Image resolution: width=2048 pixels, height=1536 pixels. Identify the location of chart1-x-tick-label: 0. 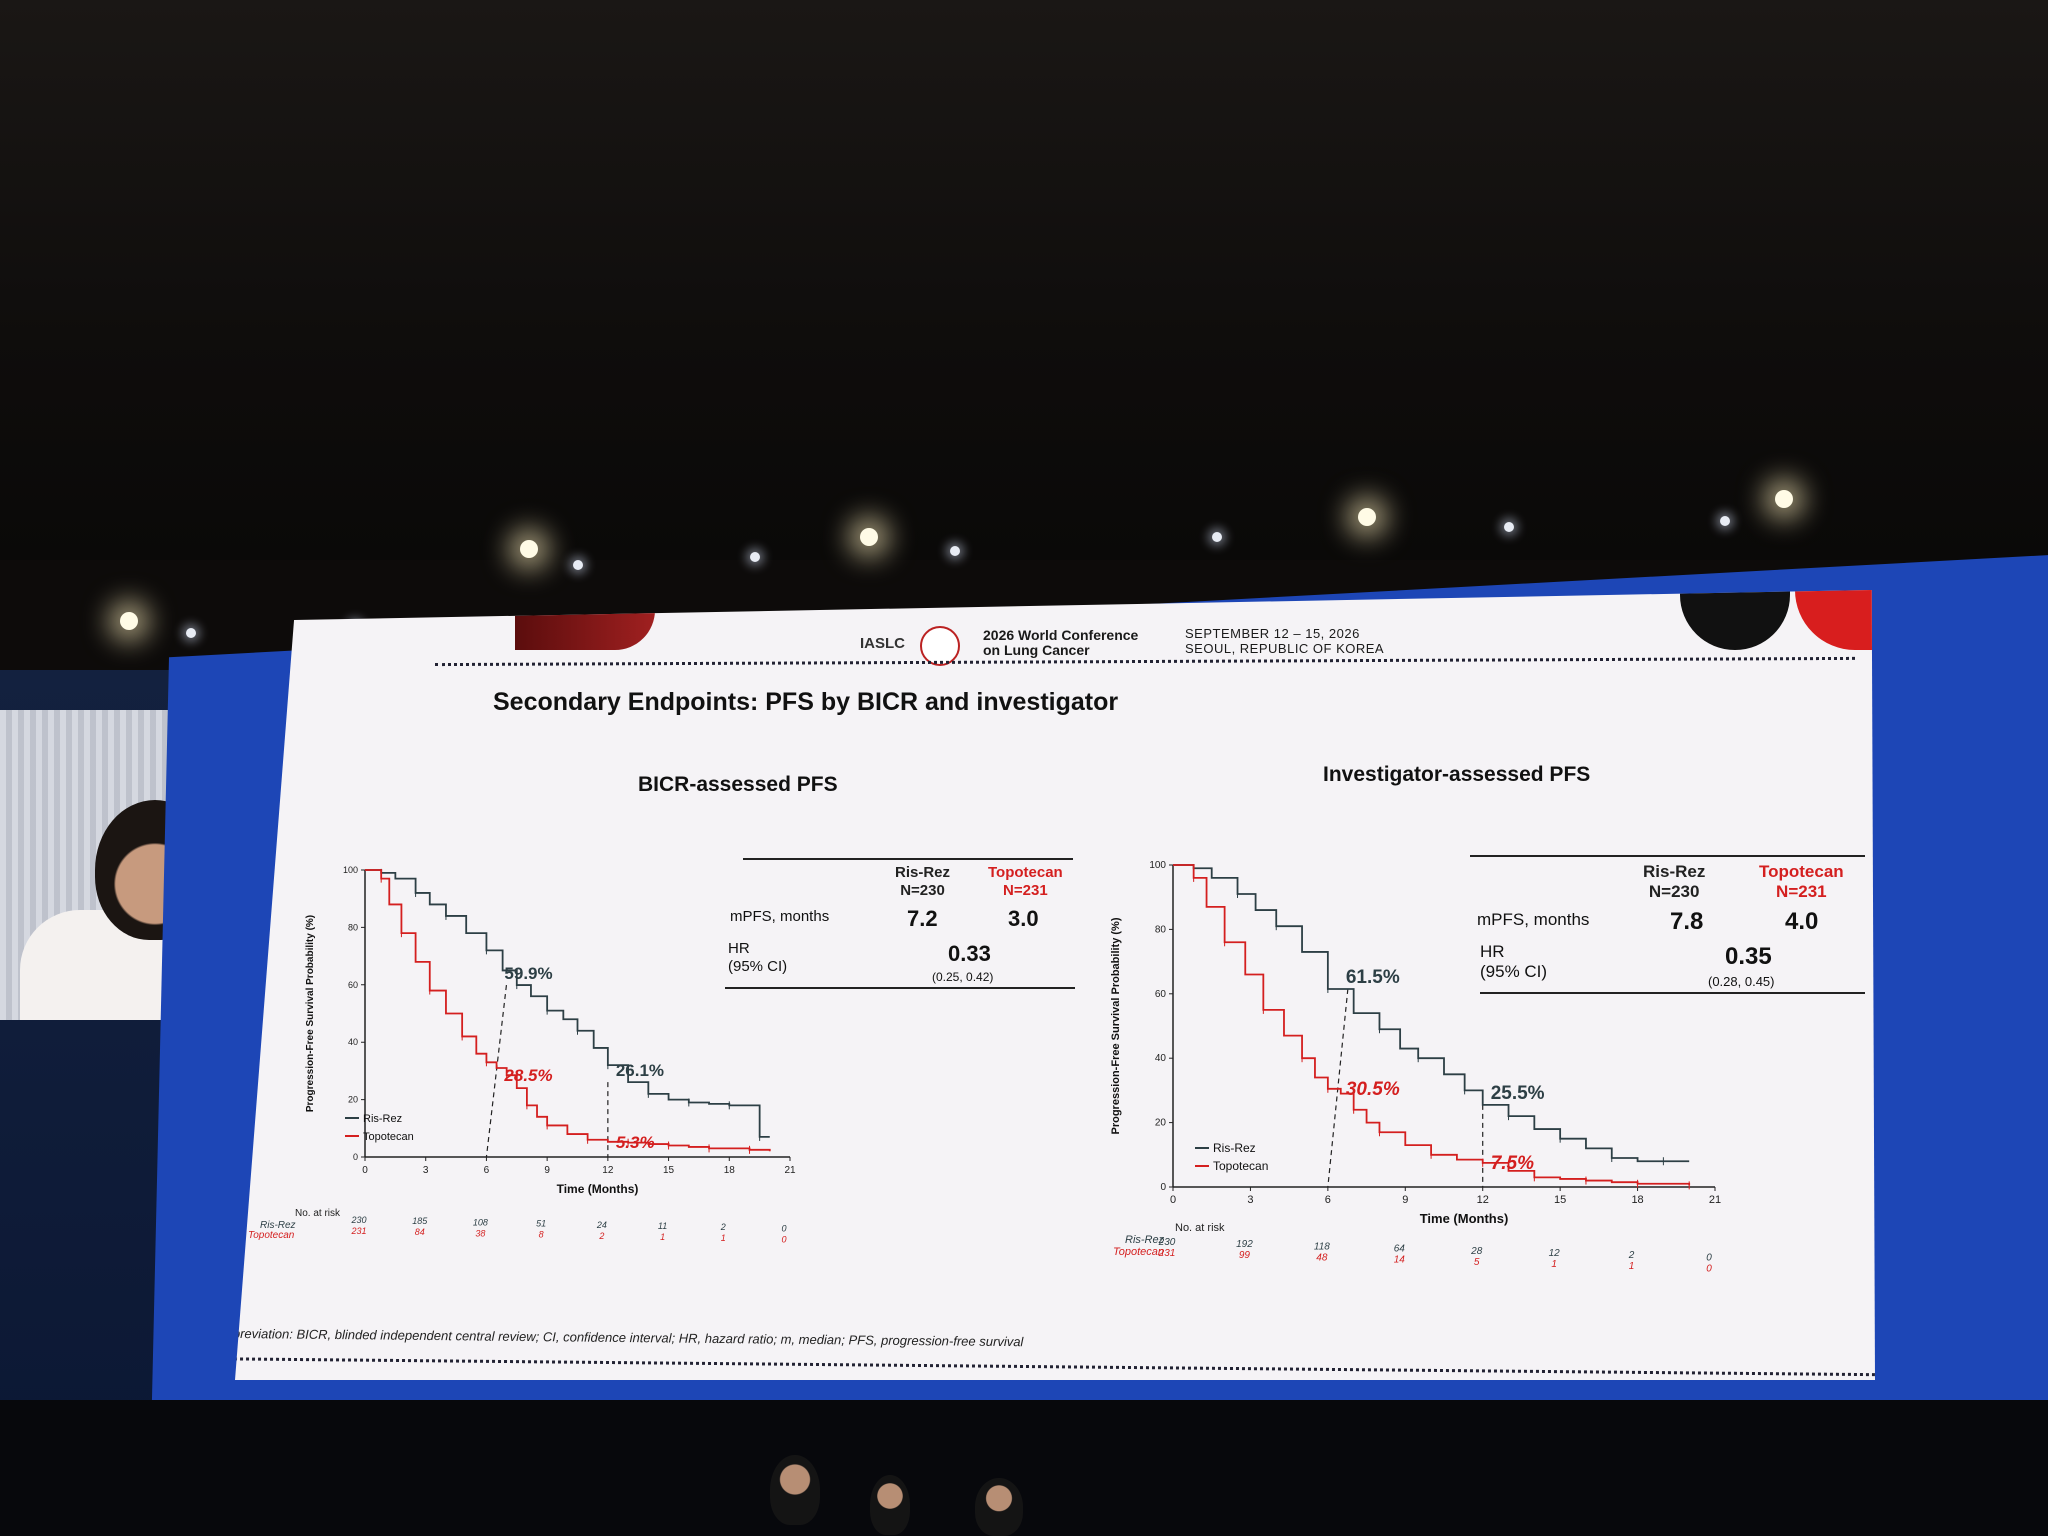
(365, 1170).